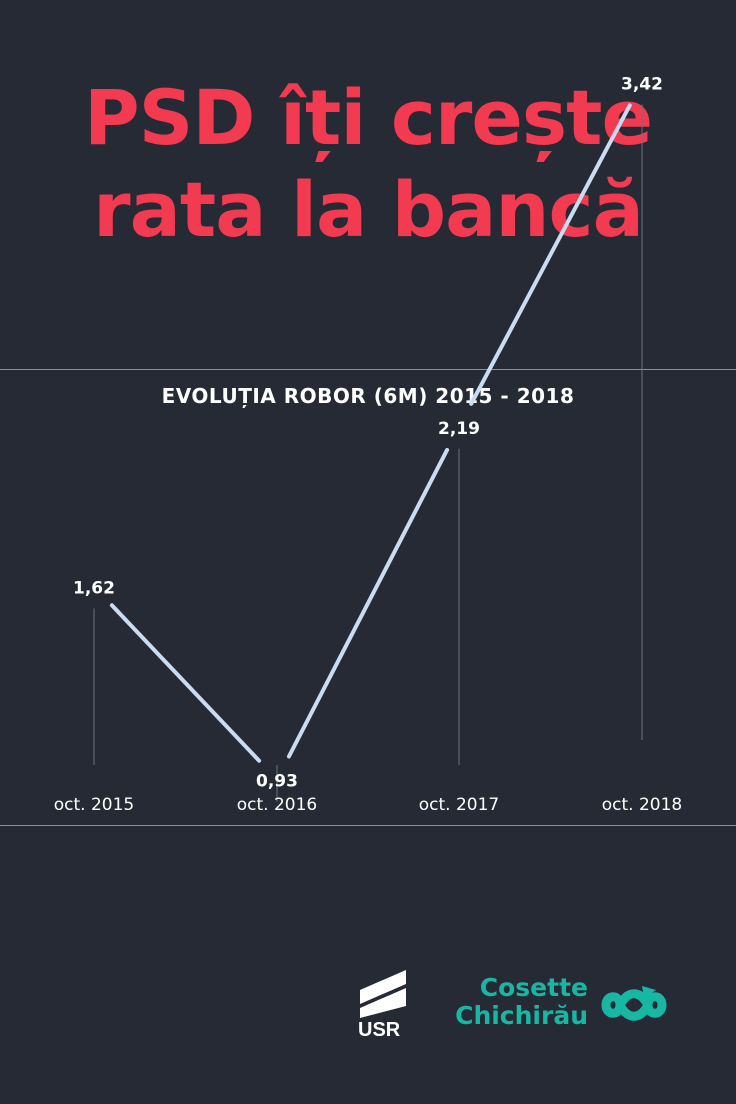 The height and width of the screenshot is (1104, 736). What do you see at coordinates (379, 1028) in the screenshot?
I see `usr-logo-text: USR` at bounding box center [379, 1028].